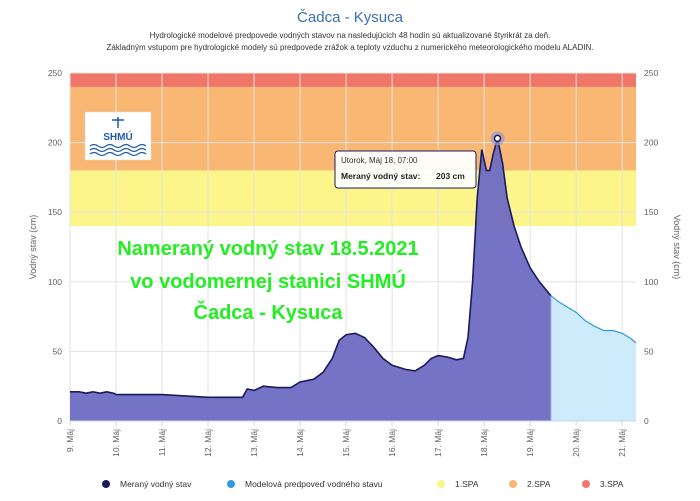 This screenshot has height=501, width=700. I want to click on x-tick-label: 18. Máj, so click(484, 443).